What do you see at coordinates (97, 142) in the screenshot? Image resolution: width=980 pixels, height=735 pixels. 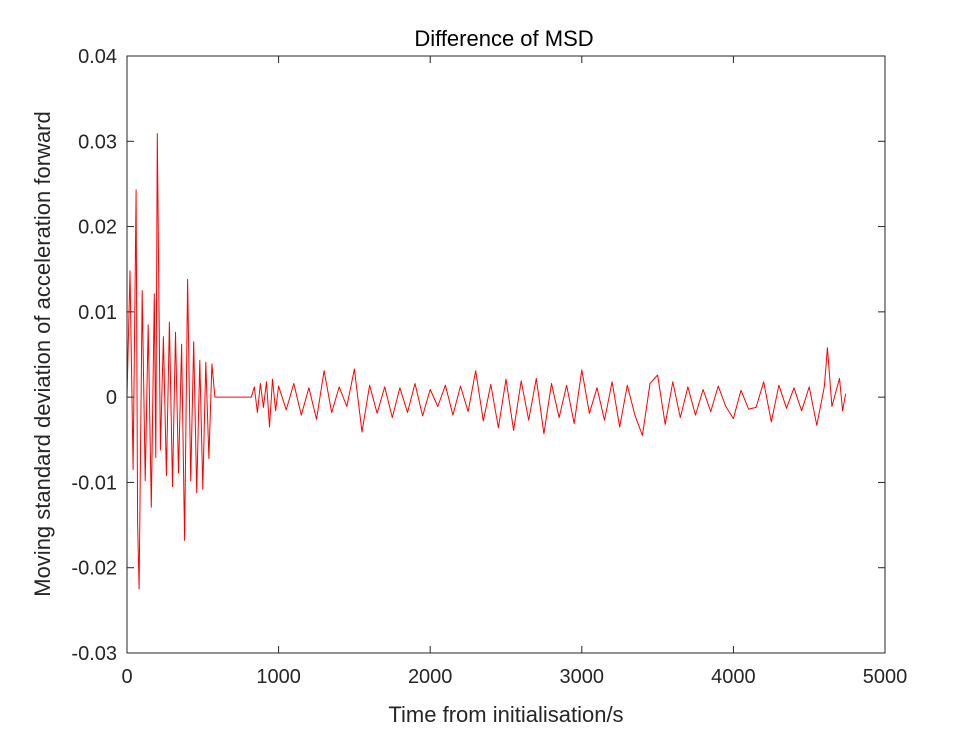 I see `y-tick-label: 0.03` at bounding box center [97, 142].